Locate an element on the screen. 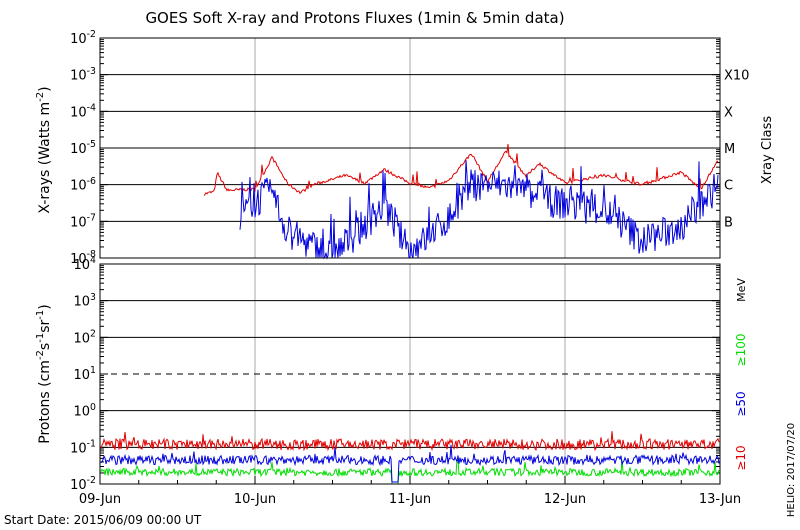 The width and height of the screenshot is (800, 530). xray-tick-label: 10⁻⁵ is located at coordinates (83, 148).